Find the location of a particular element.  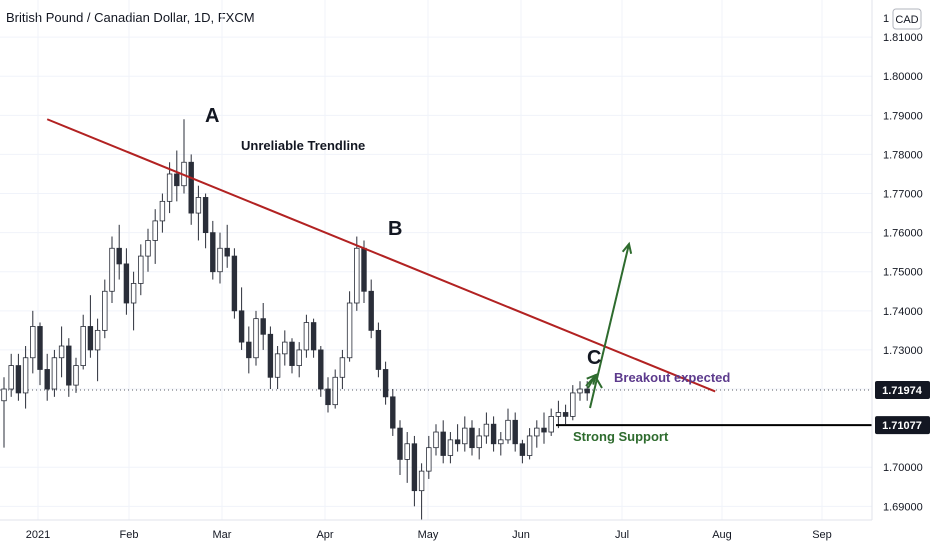

y-tick-label: 1.69000 is located at coordinates (903, 507).